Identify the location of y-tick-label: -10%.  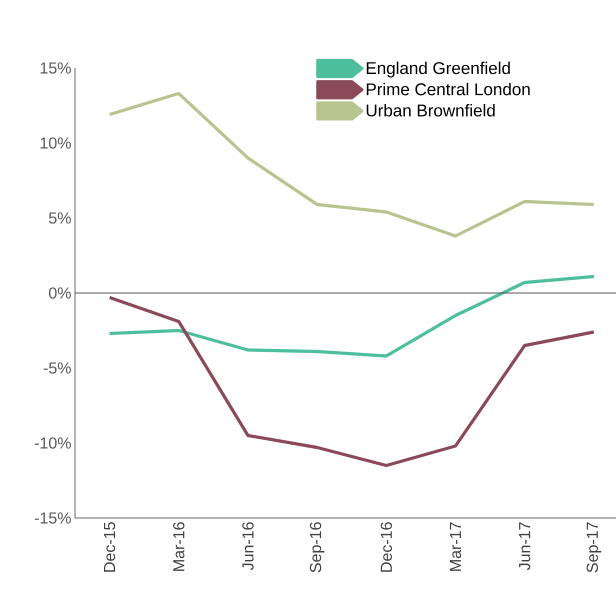
(52, 443).